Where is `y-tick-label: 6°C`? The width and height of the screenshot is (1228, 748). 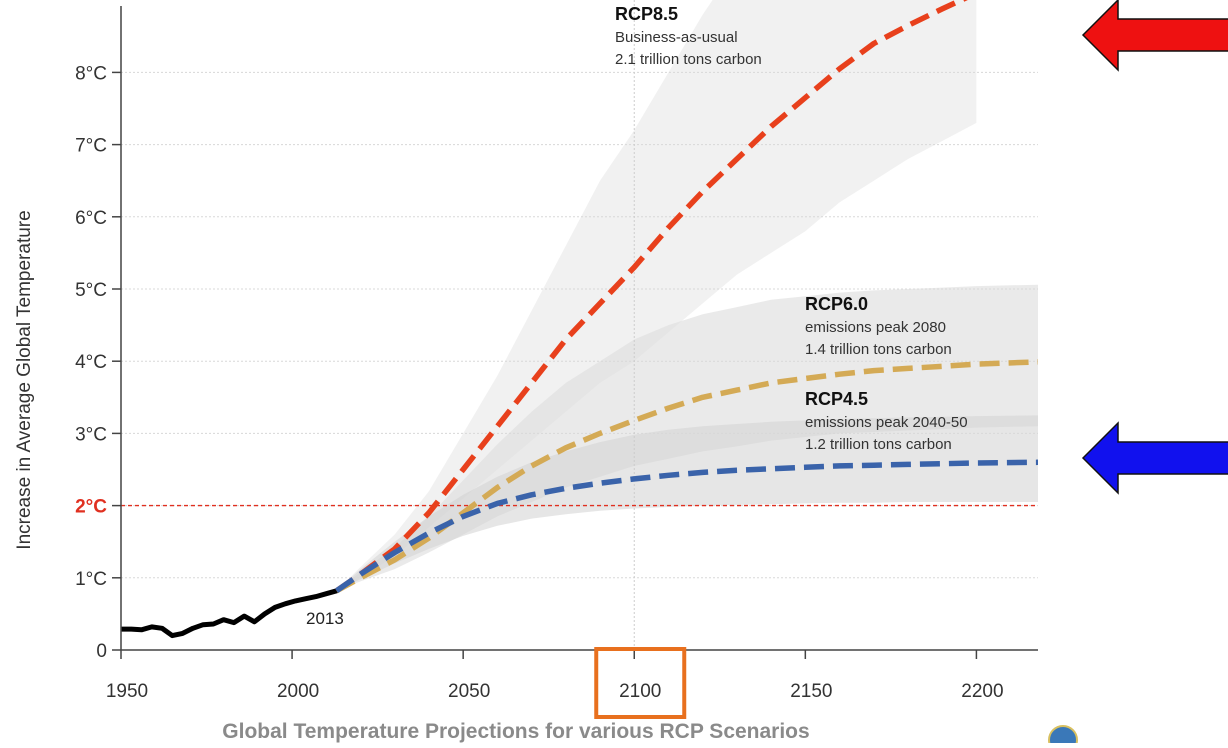
y-tick-label: 6°C is located at coordinates (91, 218).